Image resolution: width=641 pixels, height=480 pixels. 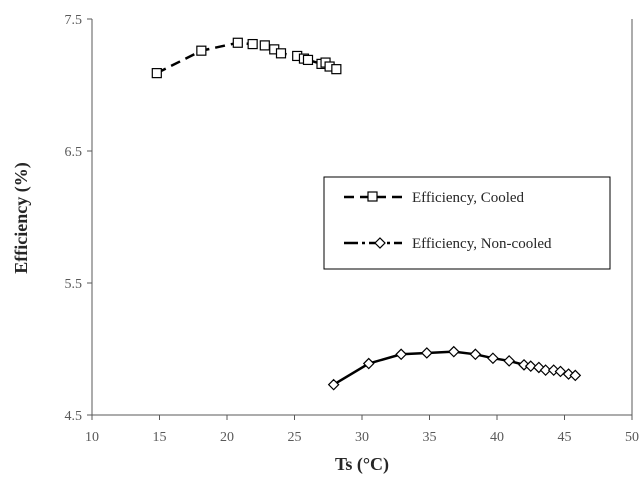 I want to click on x-tick-label: 30, so click(x=362, y=437).